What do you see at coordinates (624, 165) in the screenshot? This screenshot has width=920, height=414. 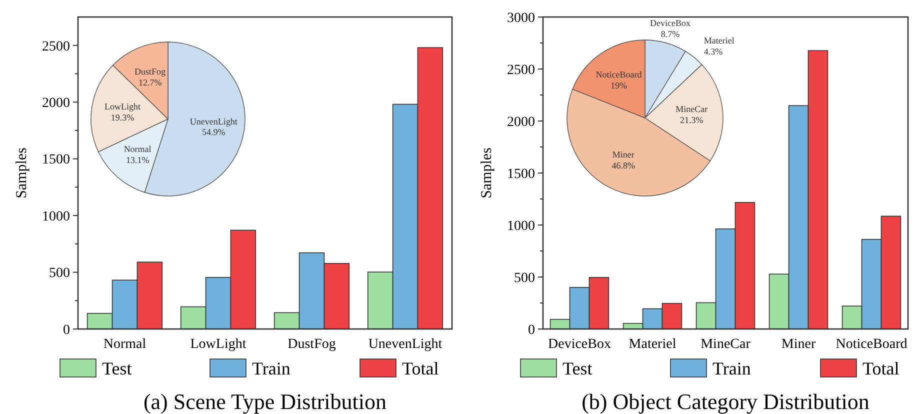 I see `data-label: 46.8%` at bounding box center [624, 165].